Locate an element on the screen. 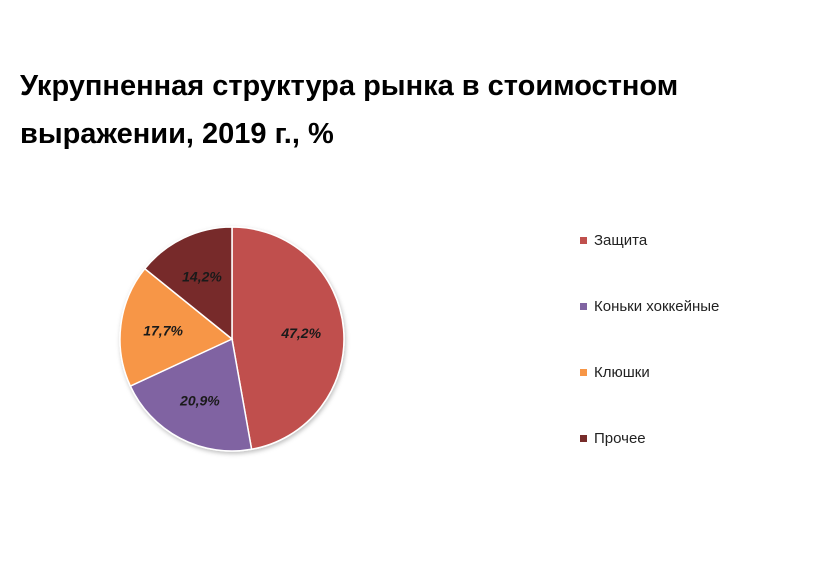 This screenshot has height=565, width=819. slice-data-label: 20,9% is located at coordinates (199, 401).